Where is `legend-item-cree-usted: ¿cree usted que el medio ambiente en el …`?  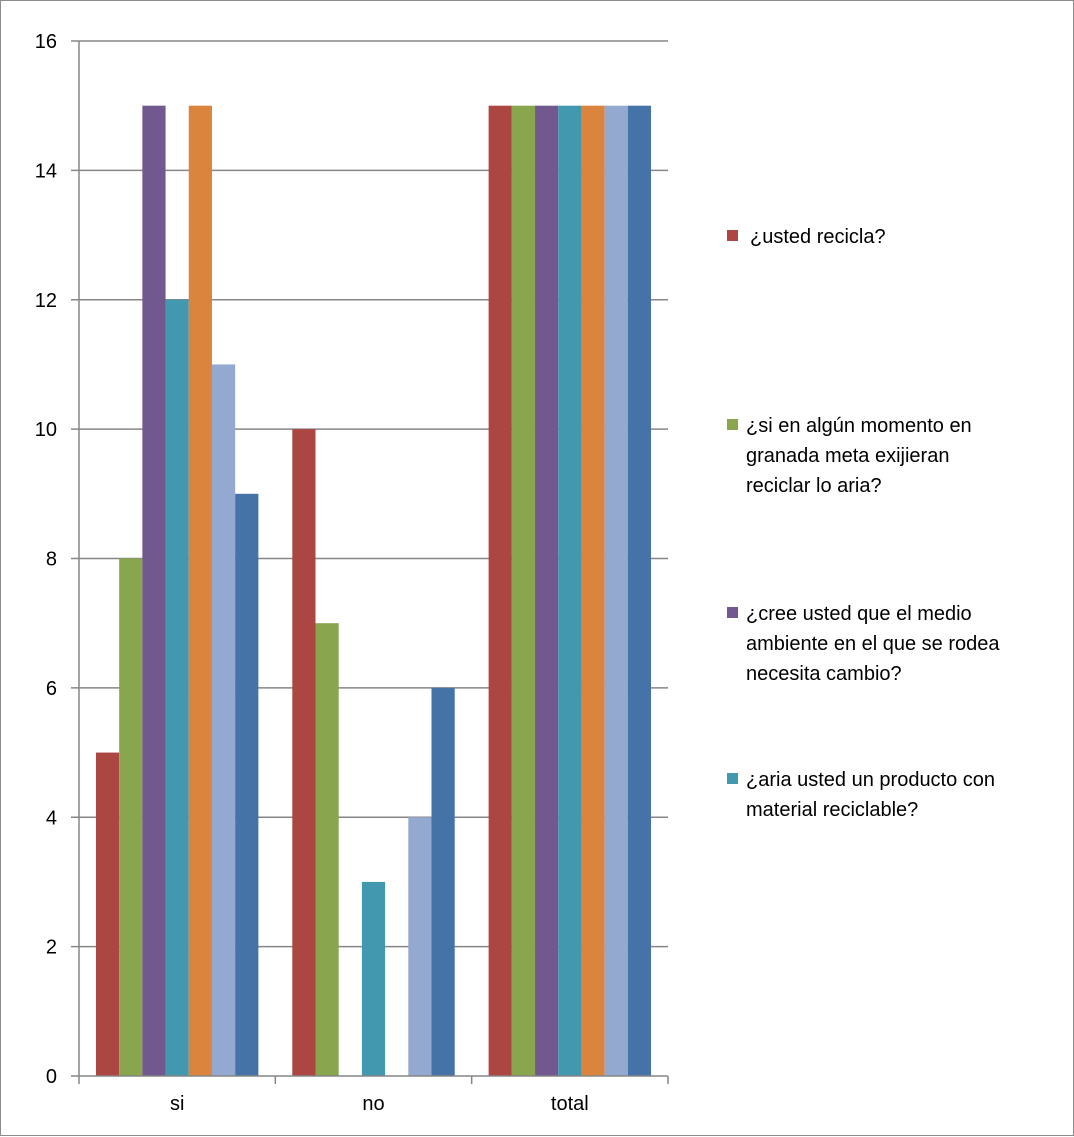 legend-item-cree-usted: ¿cree usted que el medio ambiente en el … is located at coordinates (863, 644).